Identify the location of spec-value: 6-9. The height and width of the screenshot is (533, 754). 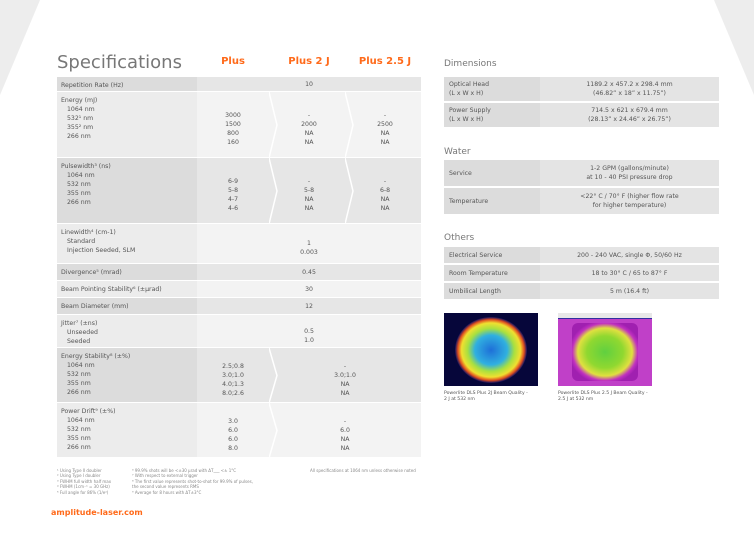
(233, 181).